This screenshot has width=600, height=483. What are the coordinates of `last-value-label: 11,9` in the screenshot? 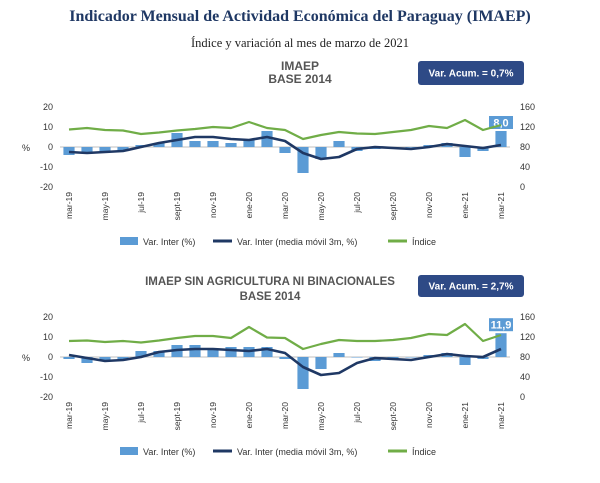 It's located at (501, 326).